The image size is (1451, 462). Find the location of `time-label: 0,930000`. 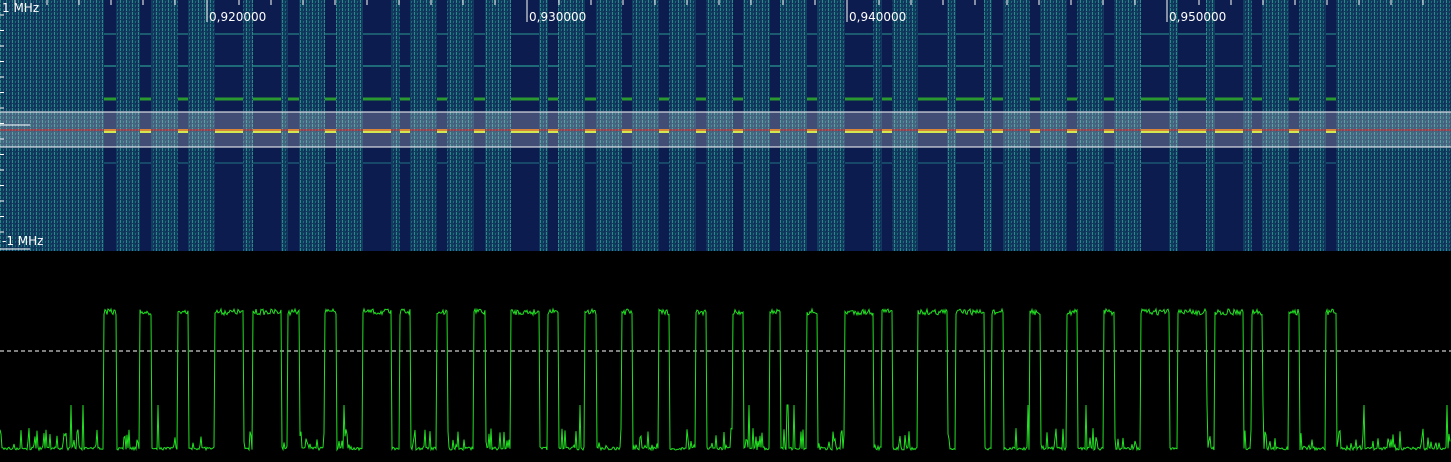

time-label: 0,930000 is located at coordinates (557, 17).